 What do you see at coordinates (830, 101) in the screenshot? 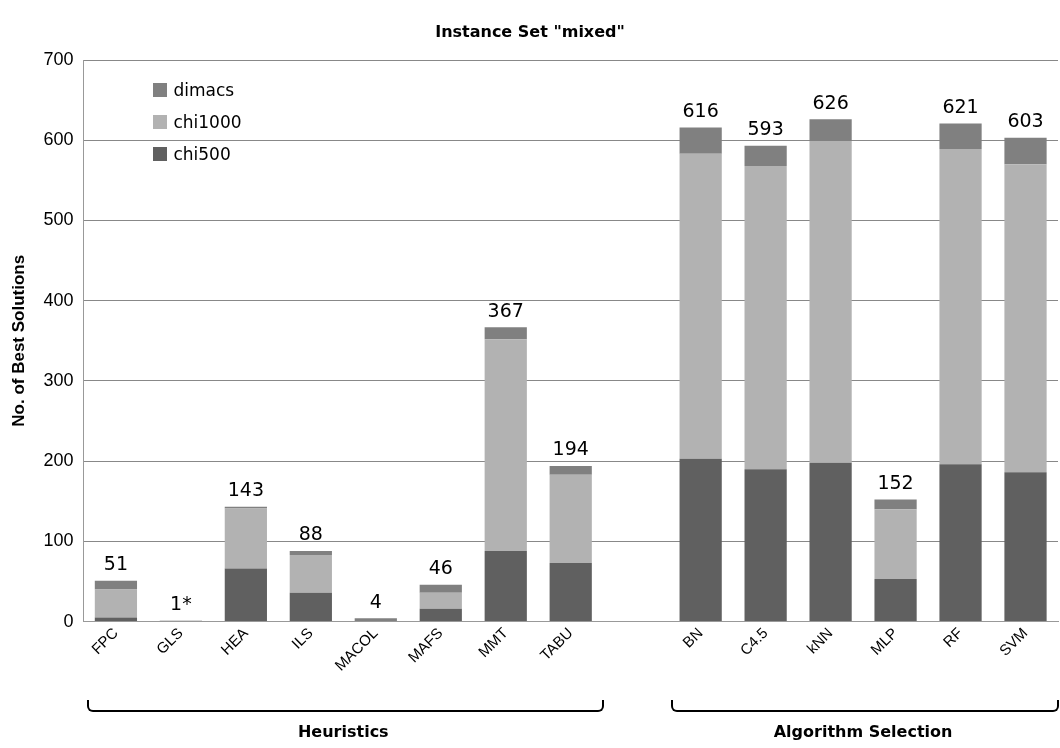
I see `total-label: 626` at bounding box center [830, 101].